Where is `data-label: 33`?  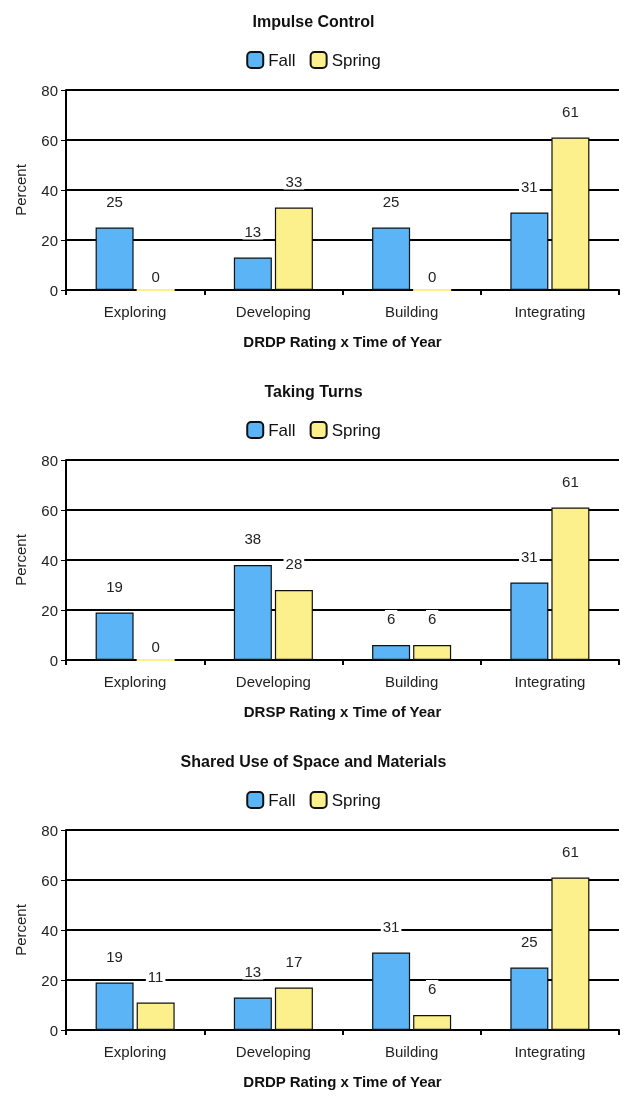
data-label: 33 is located at coordinates (294, 181).